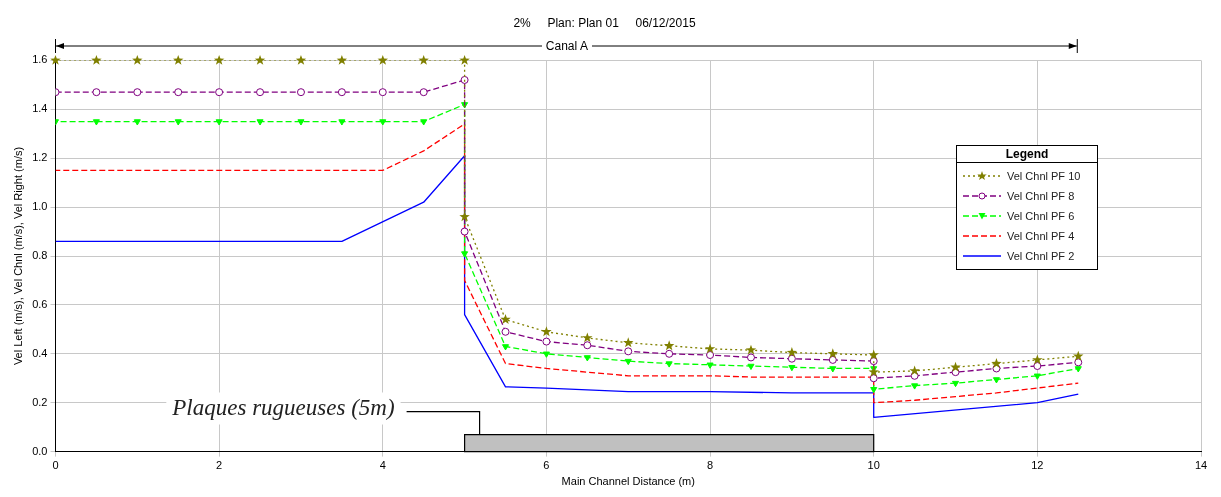  Describe the element at coordinates (1041, 196) in the screenshot. I see `legend-label: Vel Chnl PF 8` at that location.